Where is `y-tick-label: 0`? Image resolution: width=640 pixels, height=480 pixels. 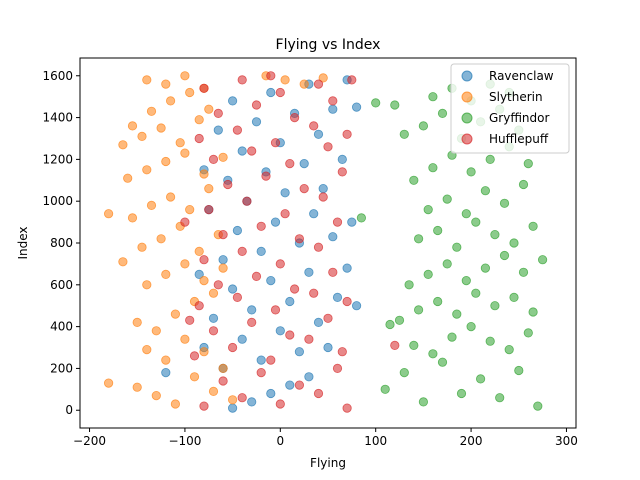
y-tick-label: 0 is located at coordinates (69, 410).